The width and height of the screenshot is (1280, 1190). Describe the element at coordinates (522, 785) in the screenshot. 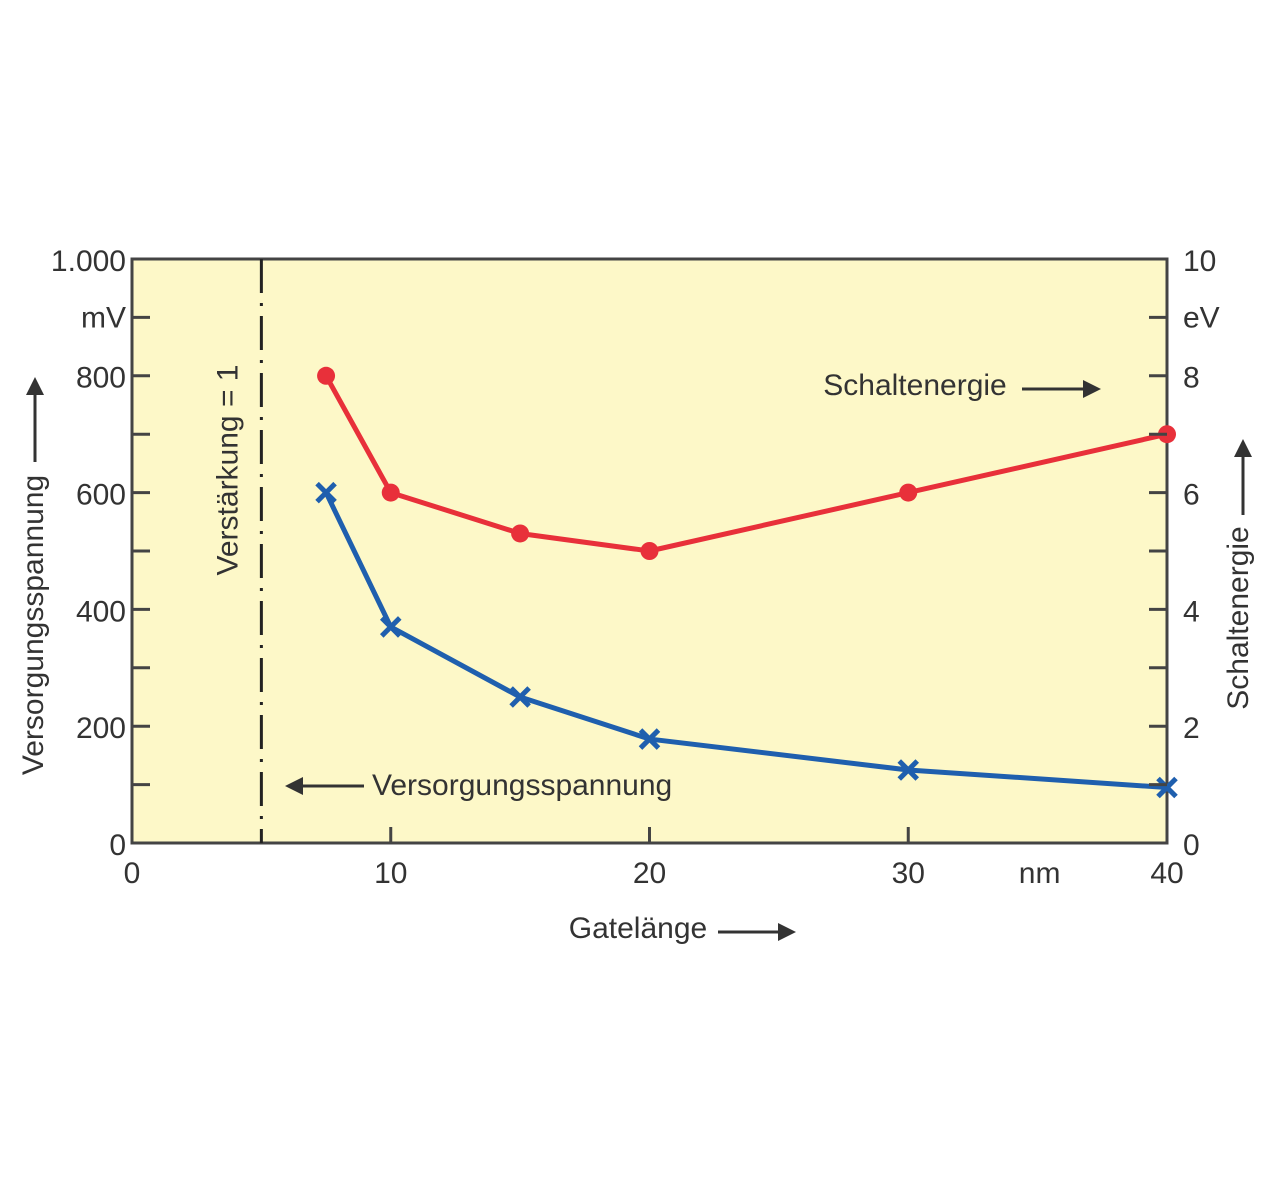

I see `series-label: Versorgungsspannung` at that location.